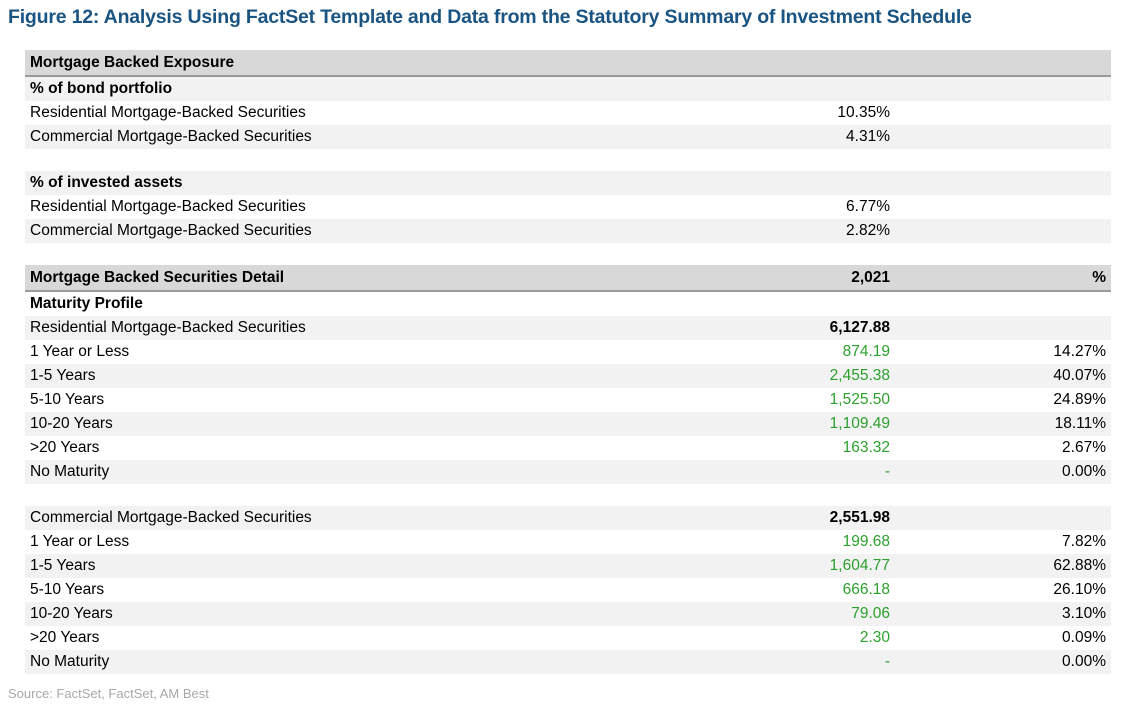  Describe the element at coordinates (866, 351) in the screenshot. I see `row-value: 874.19` at that location.